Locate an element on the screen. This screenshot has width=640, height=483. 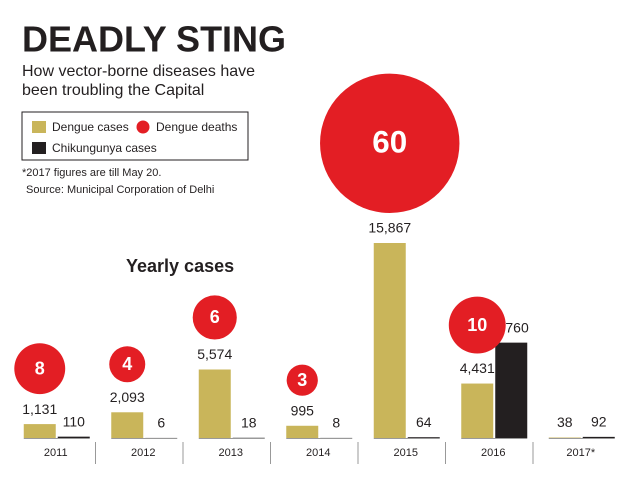
value-label: 995 is located at coordinates (303, 410).